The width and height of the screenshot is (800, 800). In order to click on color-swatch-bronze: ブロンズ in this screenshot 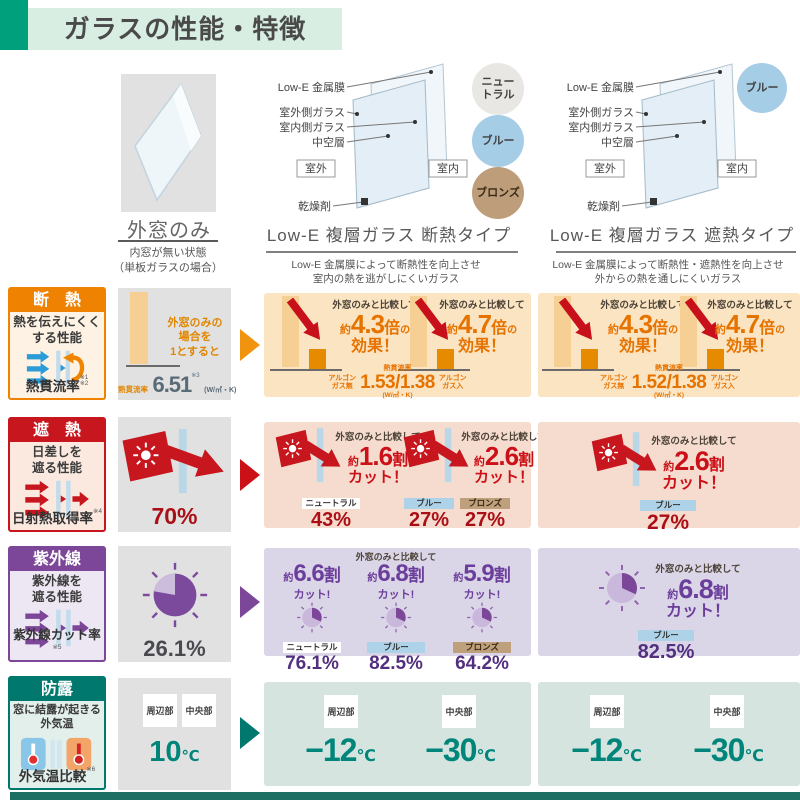, I will do `click(498, 193)`.